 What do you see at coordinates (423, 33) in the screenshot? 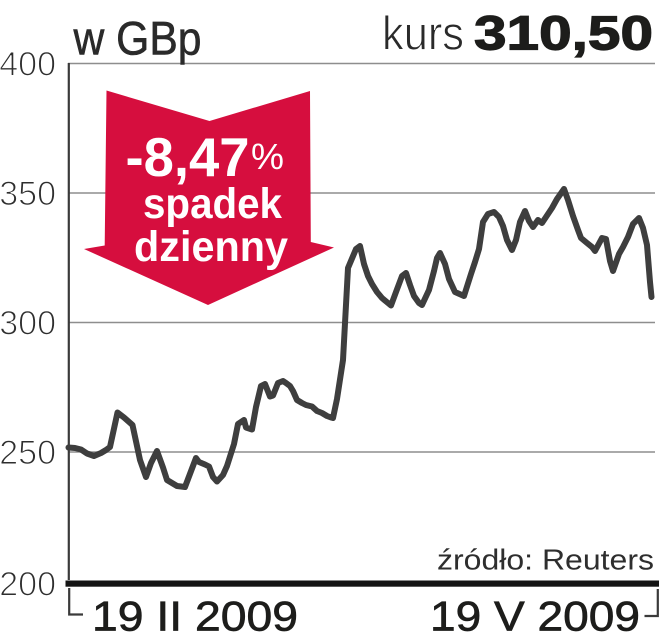
I see `svg-text: kurs` at bounding box center [423, 33].